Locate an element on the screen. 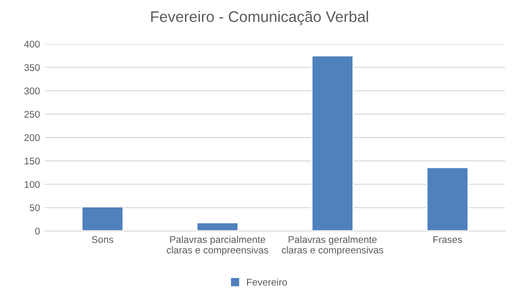 The height and width of the screenshot is (304, 519). y-tick-label: 350 is located at coordinates (32, 67).